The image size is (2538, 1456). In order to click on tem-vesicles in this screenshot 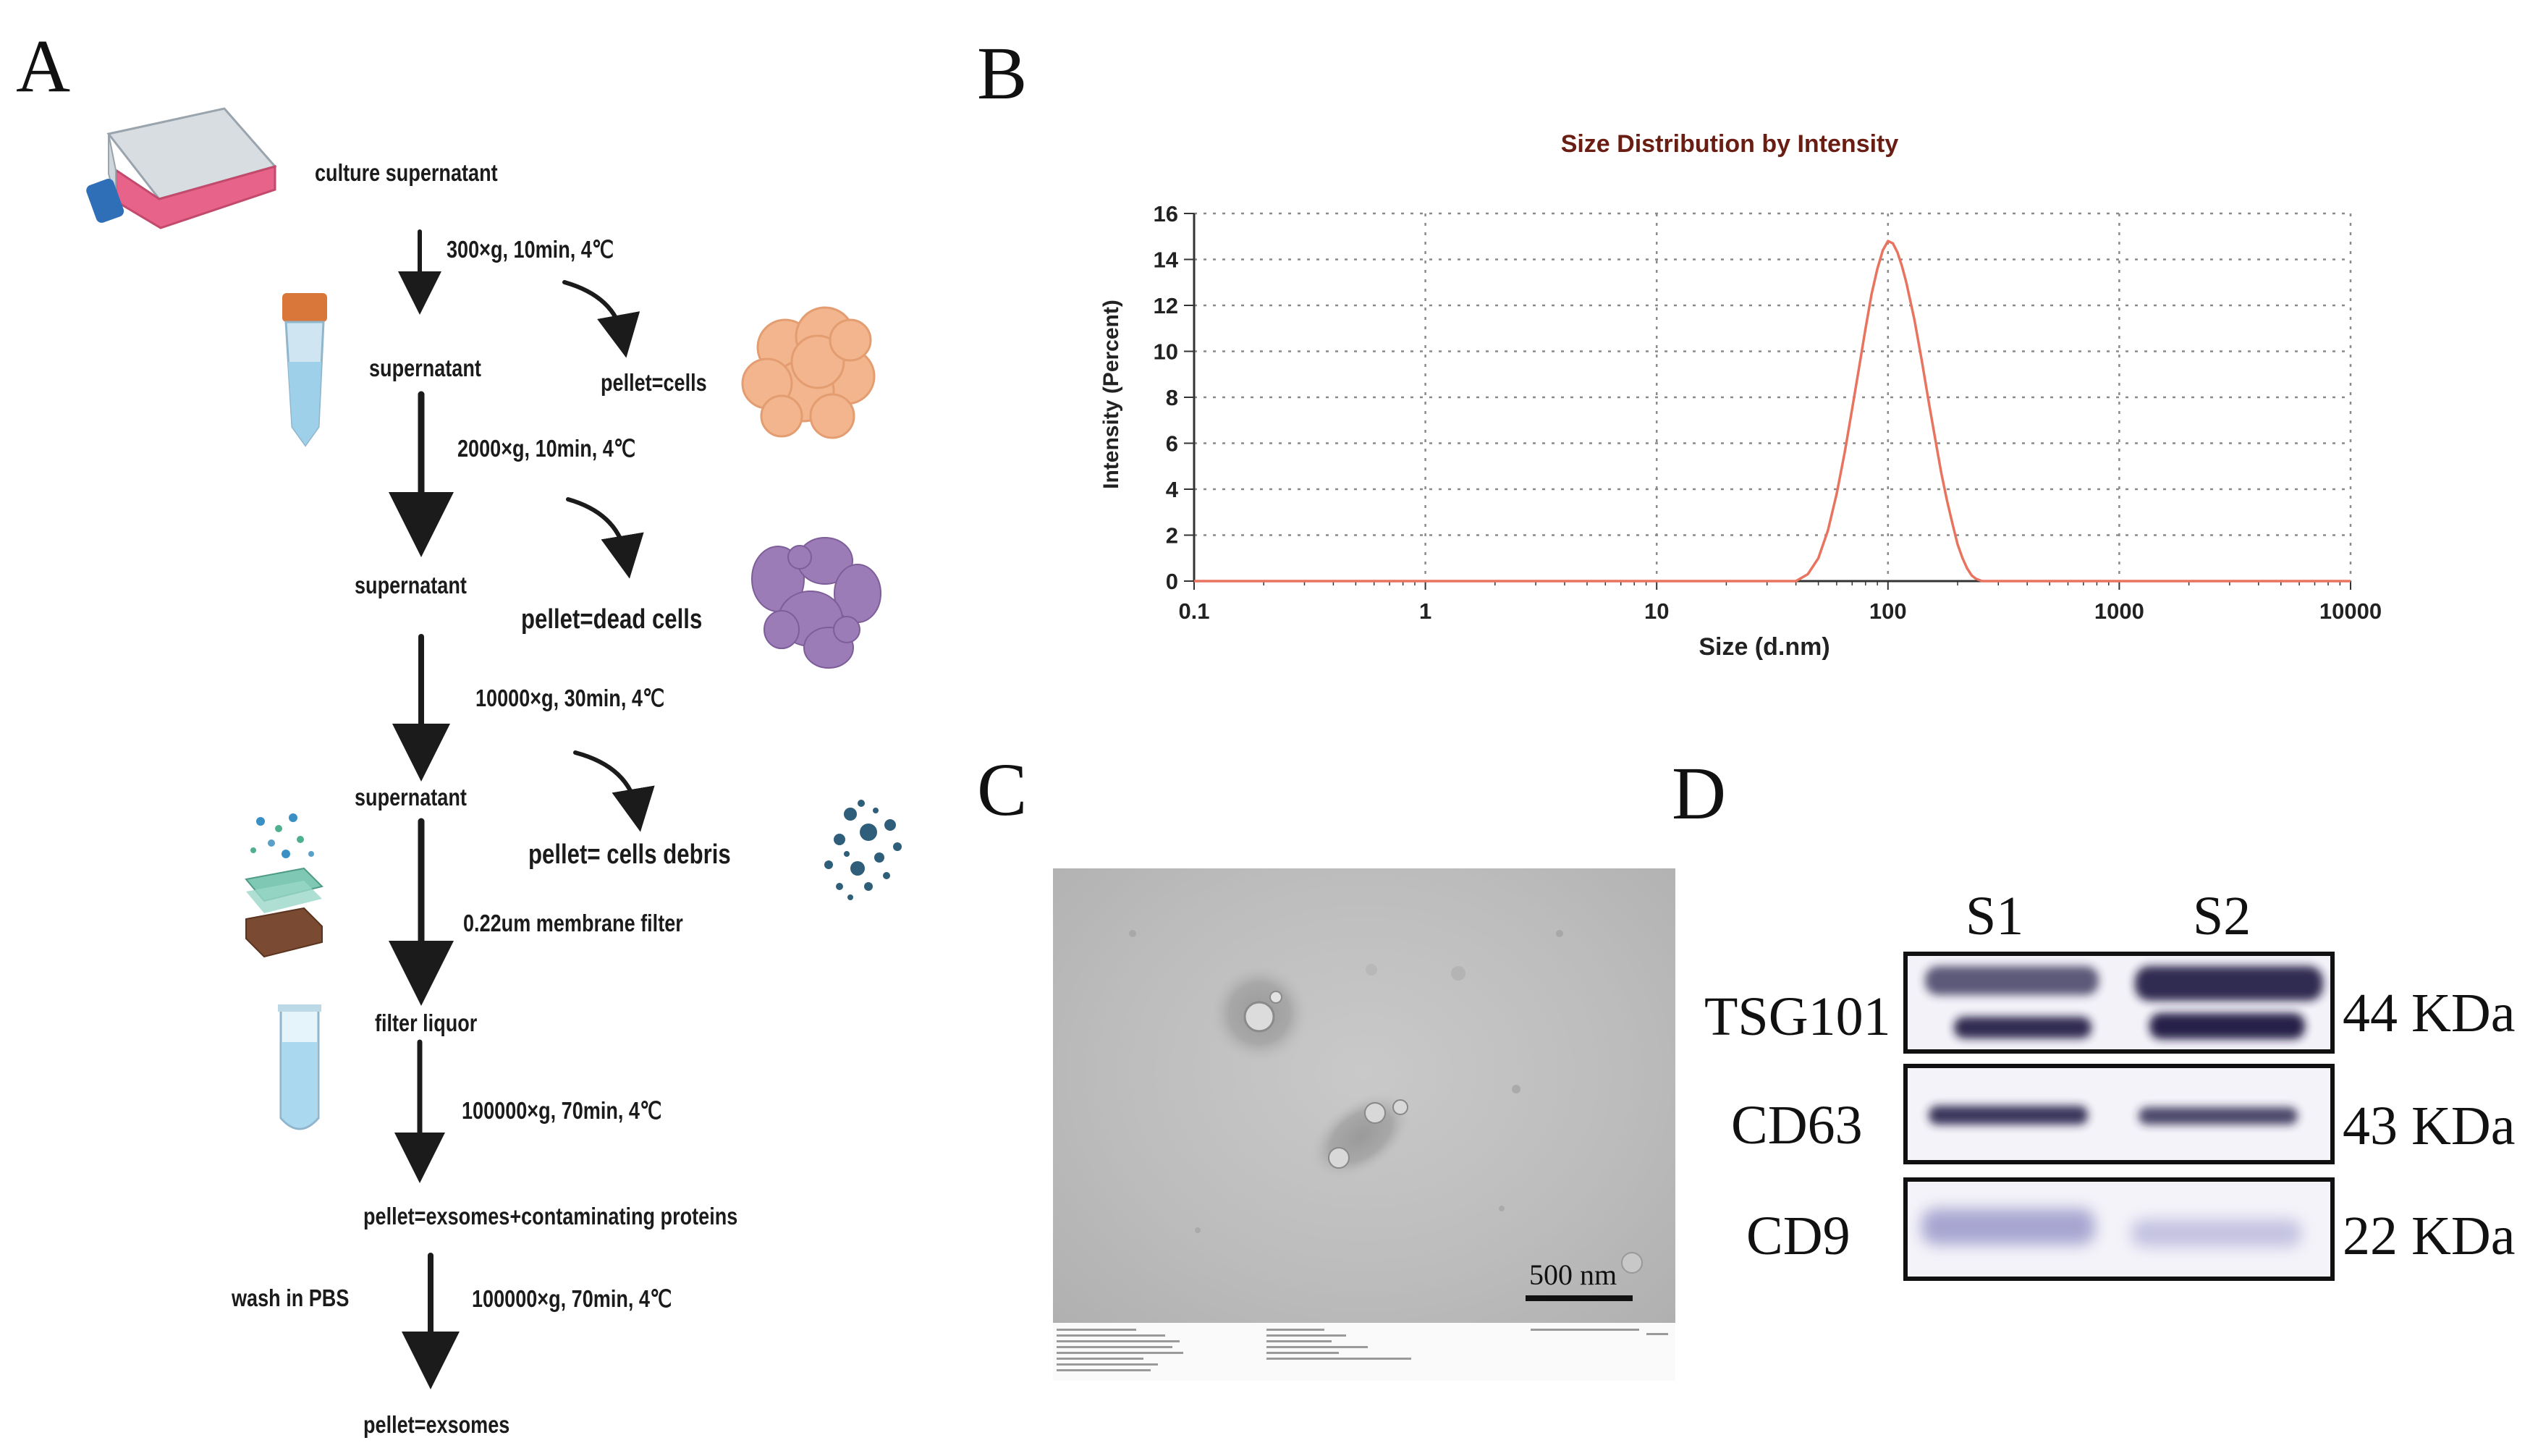, I will do `click(1386, 1102)`.